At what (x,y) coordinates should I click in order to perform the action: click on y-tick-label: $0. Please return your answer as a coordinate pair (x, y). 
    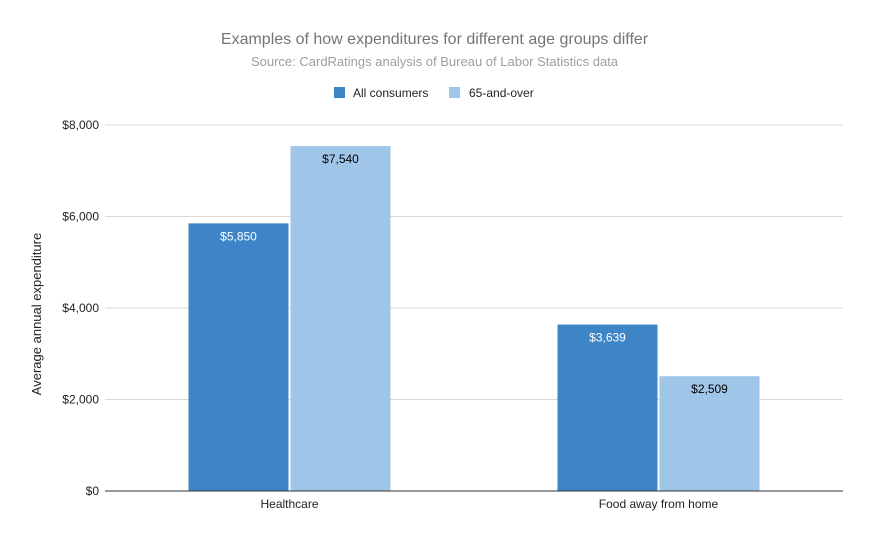
    Looking at the image, I should click on (93, 491).